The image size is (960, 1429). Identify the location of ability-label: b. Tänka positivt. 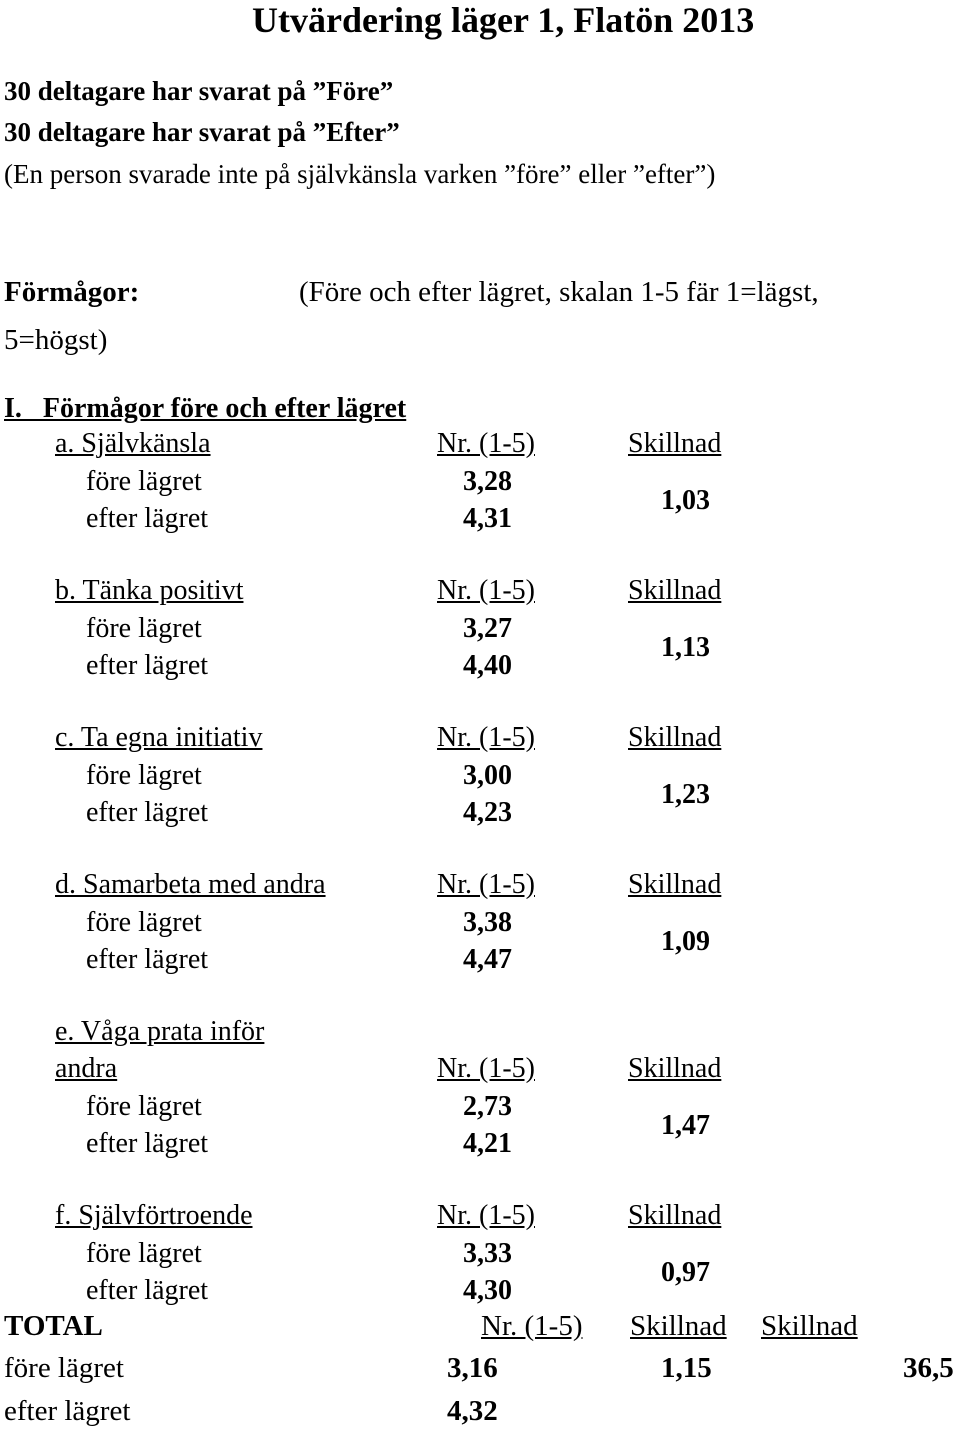
(149, 590).